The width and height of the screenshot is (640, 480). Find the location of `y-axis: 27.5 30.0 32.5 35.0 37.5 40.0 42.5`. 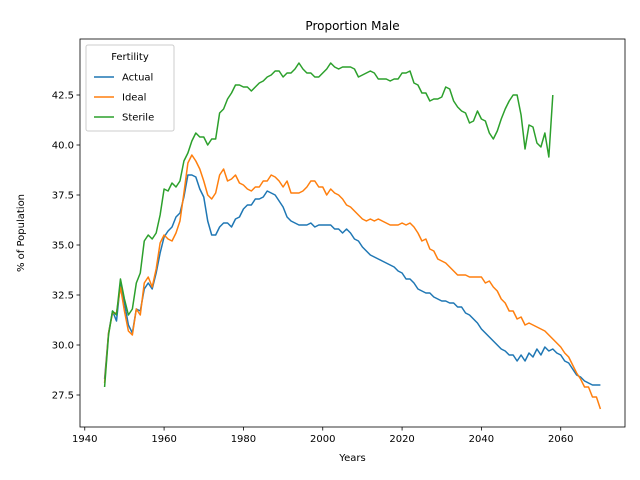

y-axis: 27.5 30.0 32.5 35.0 37.5 40.0 42.5 is located at coordinates (66, 246).